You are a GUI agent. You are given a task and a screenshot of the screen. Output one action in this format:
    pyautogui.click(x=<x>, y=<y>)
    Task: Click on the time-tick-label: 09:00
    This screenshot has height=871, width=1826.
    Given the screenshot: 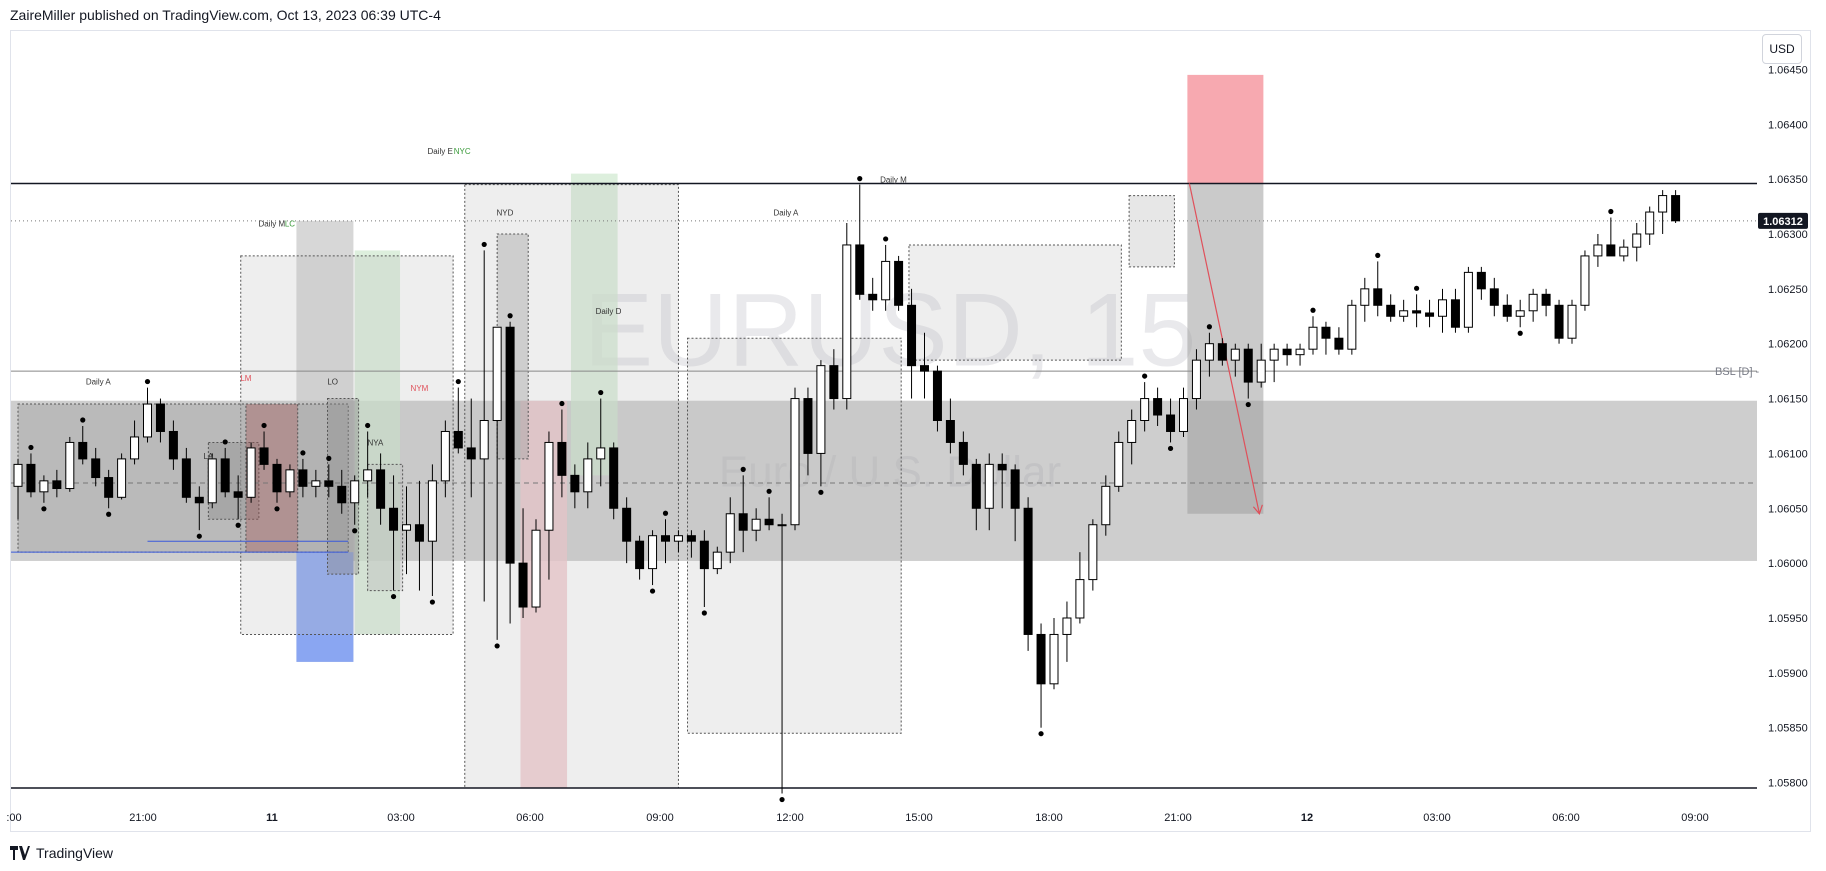 What is the action you would take?
    pyautogui.click(x=660, y=818)
    